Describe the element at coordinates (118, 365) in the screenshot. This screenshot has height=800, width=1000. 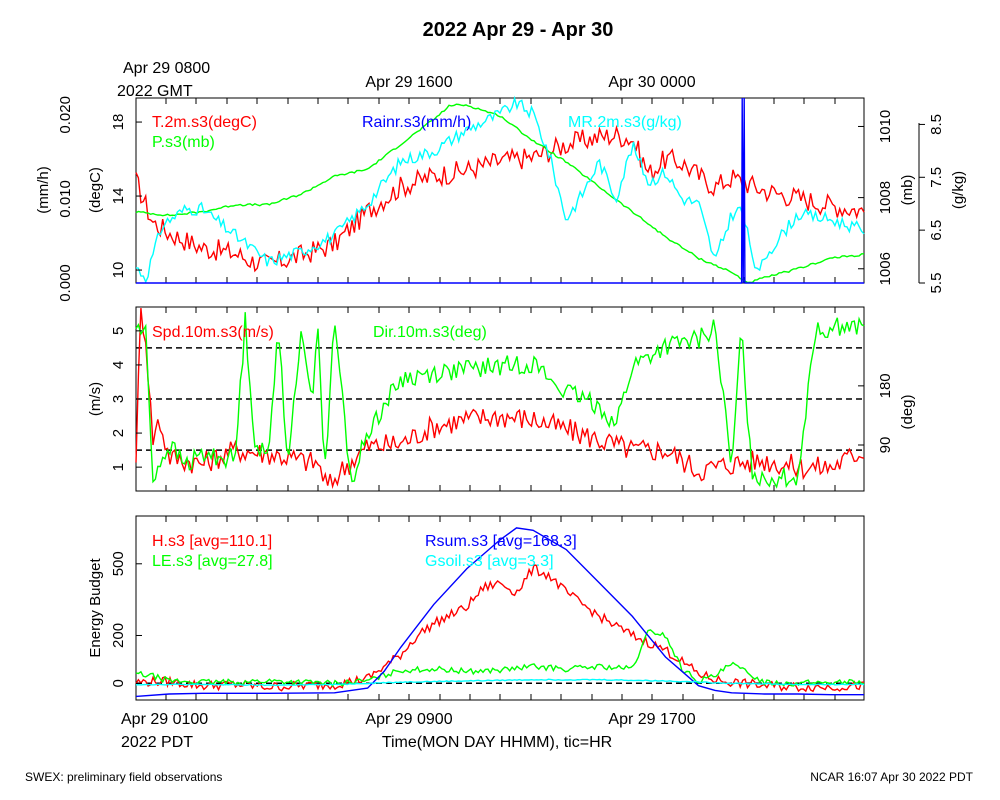
I see `spd-tick-3: 4` at that location.